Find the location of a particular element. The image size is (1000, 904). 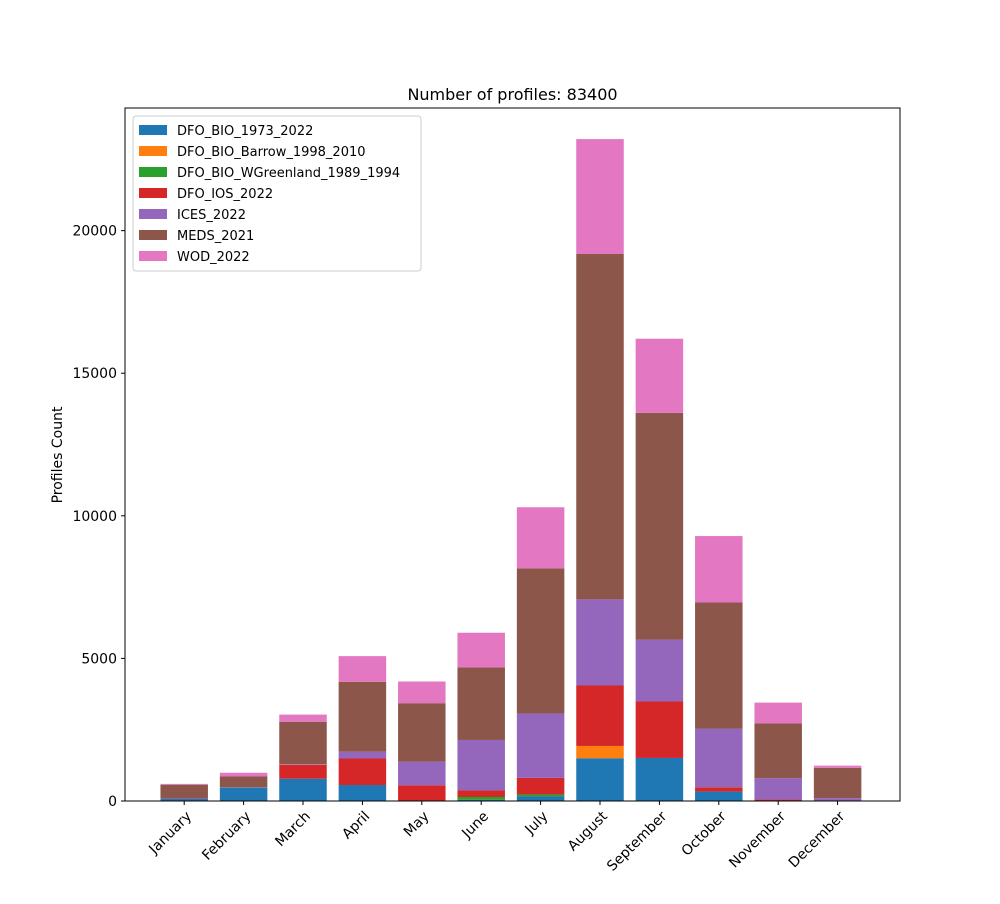

bar-segment-DFO_IOS_2022-September is located at coordinates (660, 729).